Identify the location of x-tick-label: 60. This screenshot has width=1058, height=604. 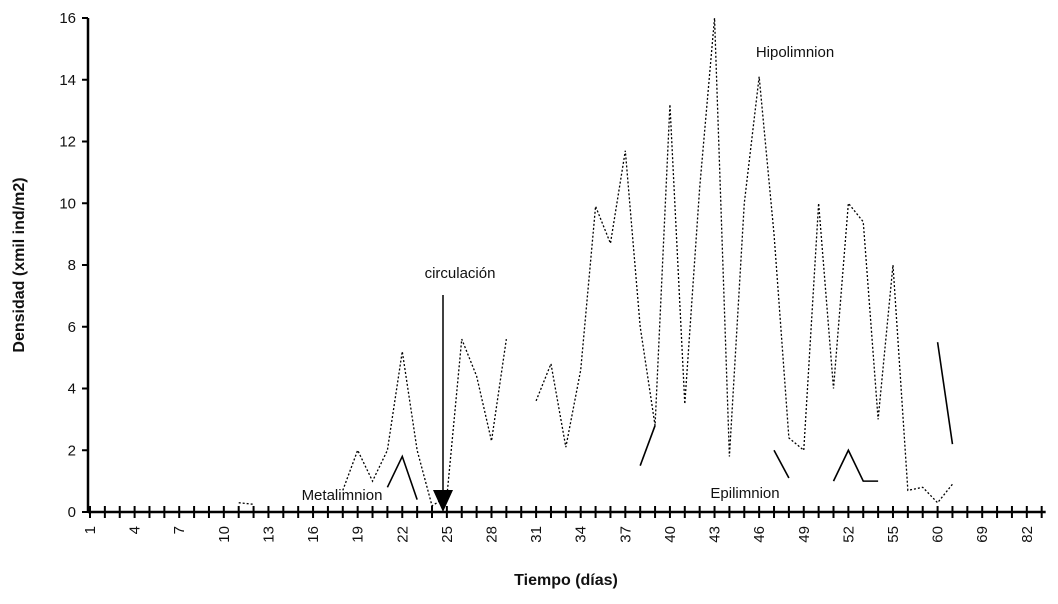
(938, 534).